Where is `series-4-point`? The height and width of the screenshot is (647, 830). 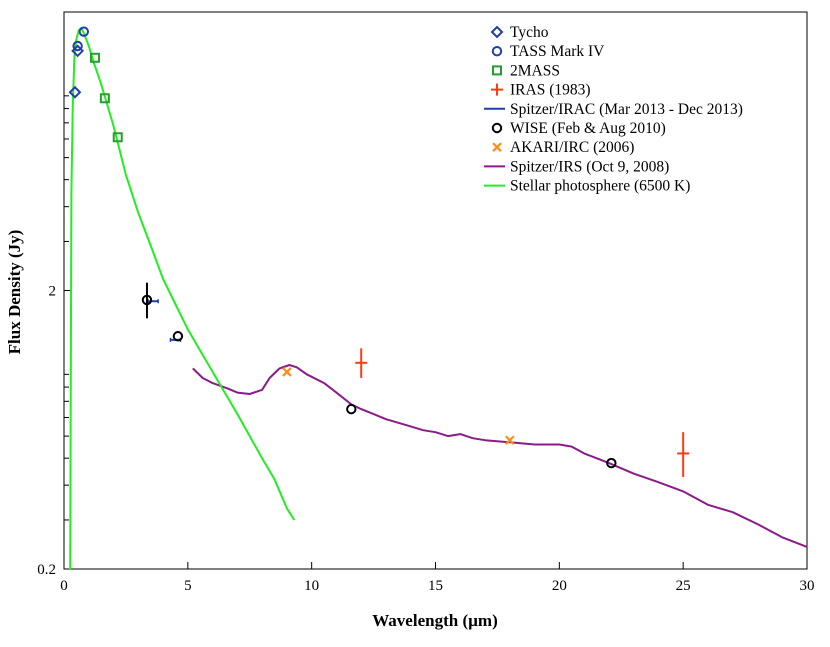 series-4-point is located at coordinates (153, 301).